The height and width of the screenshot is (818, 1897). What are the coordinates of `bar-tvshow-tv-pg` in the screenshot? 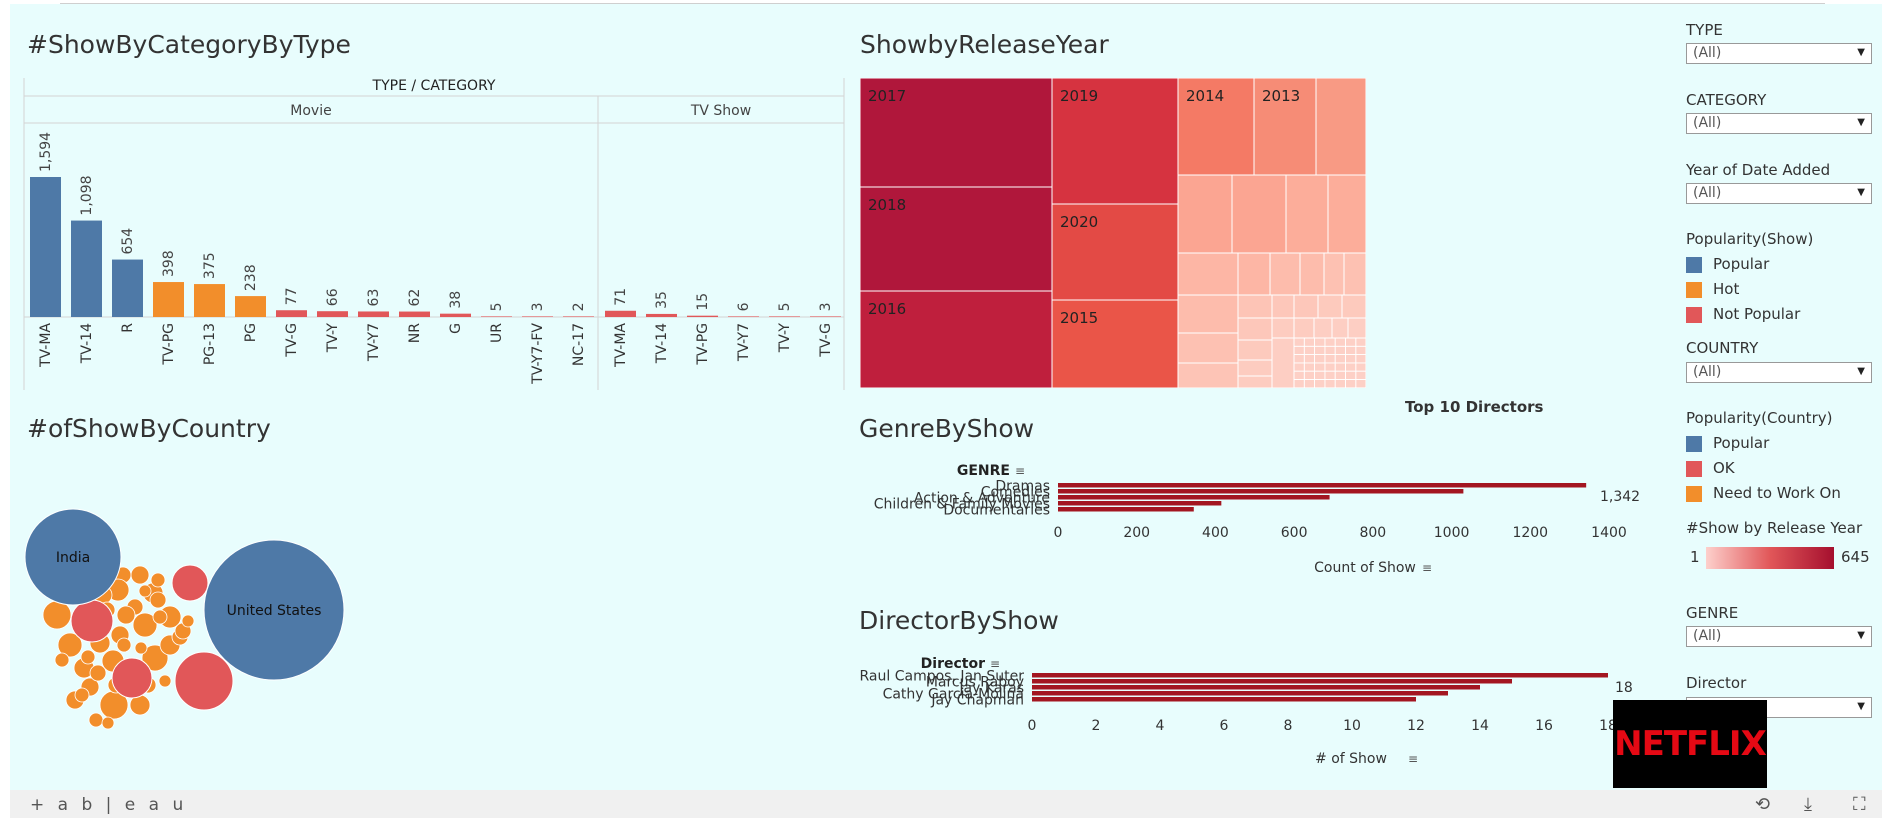 It's located at (702, 316).